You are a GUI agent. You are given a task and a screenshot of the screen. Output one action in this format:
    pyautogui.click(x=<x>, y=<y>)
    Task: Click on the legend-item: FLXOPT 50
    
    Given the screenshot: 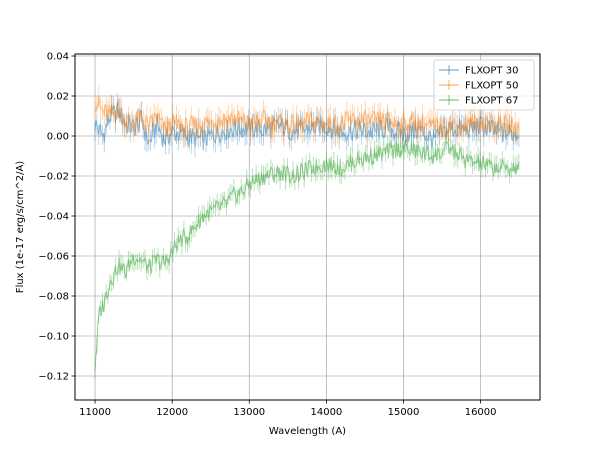 What is the action you would take?
    pyautogui.click(x=478, y=86)
    